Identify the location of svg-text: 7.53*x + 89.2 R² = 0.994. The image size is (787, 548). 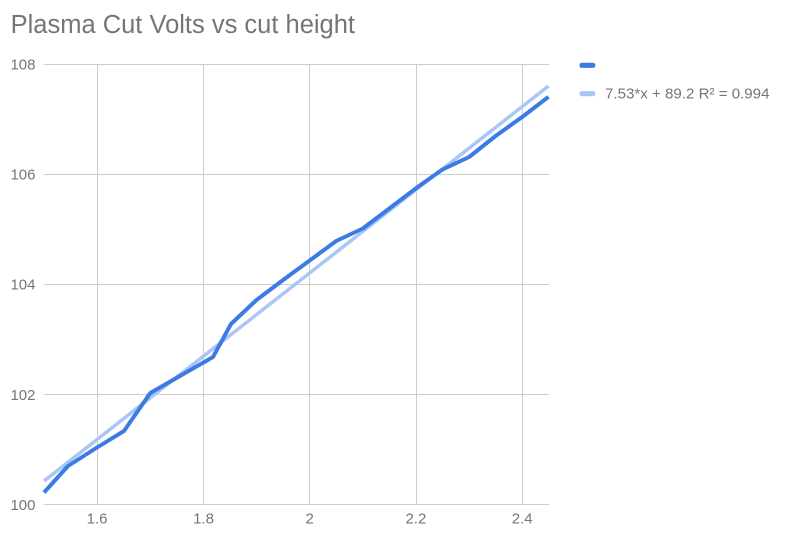
(687, 94).